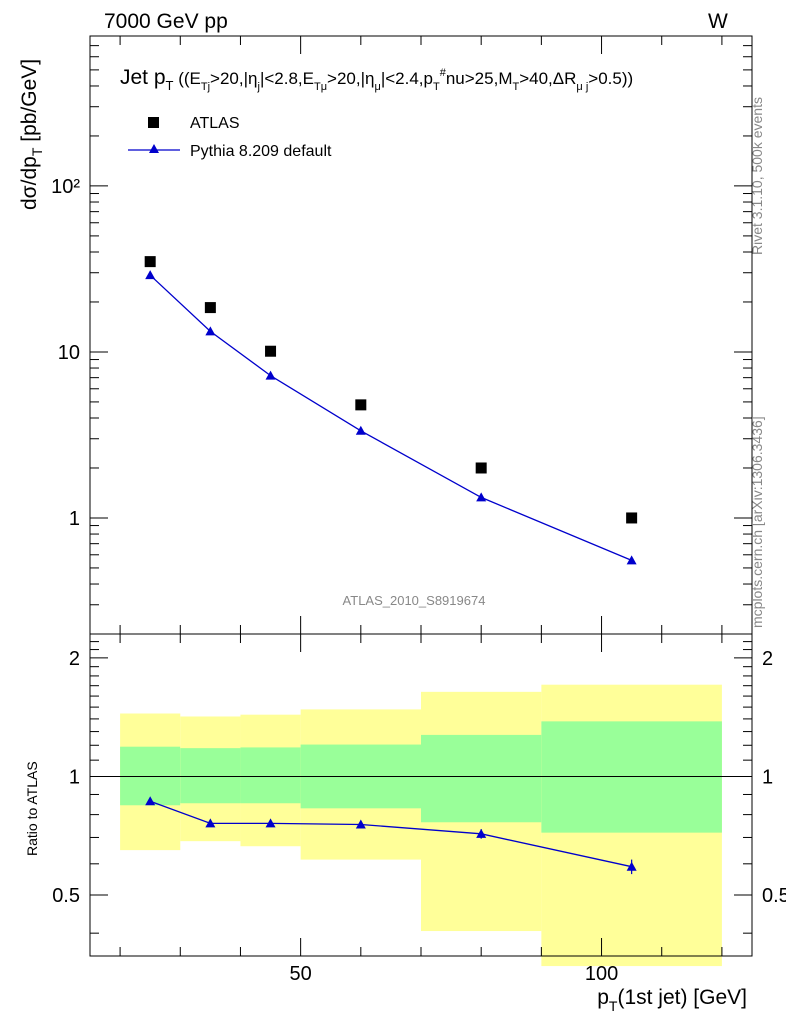  I want to click on x-tick-label: 50, so click(301, 974).